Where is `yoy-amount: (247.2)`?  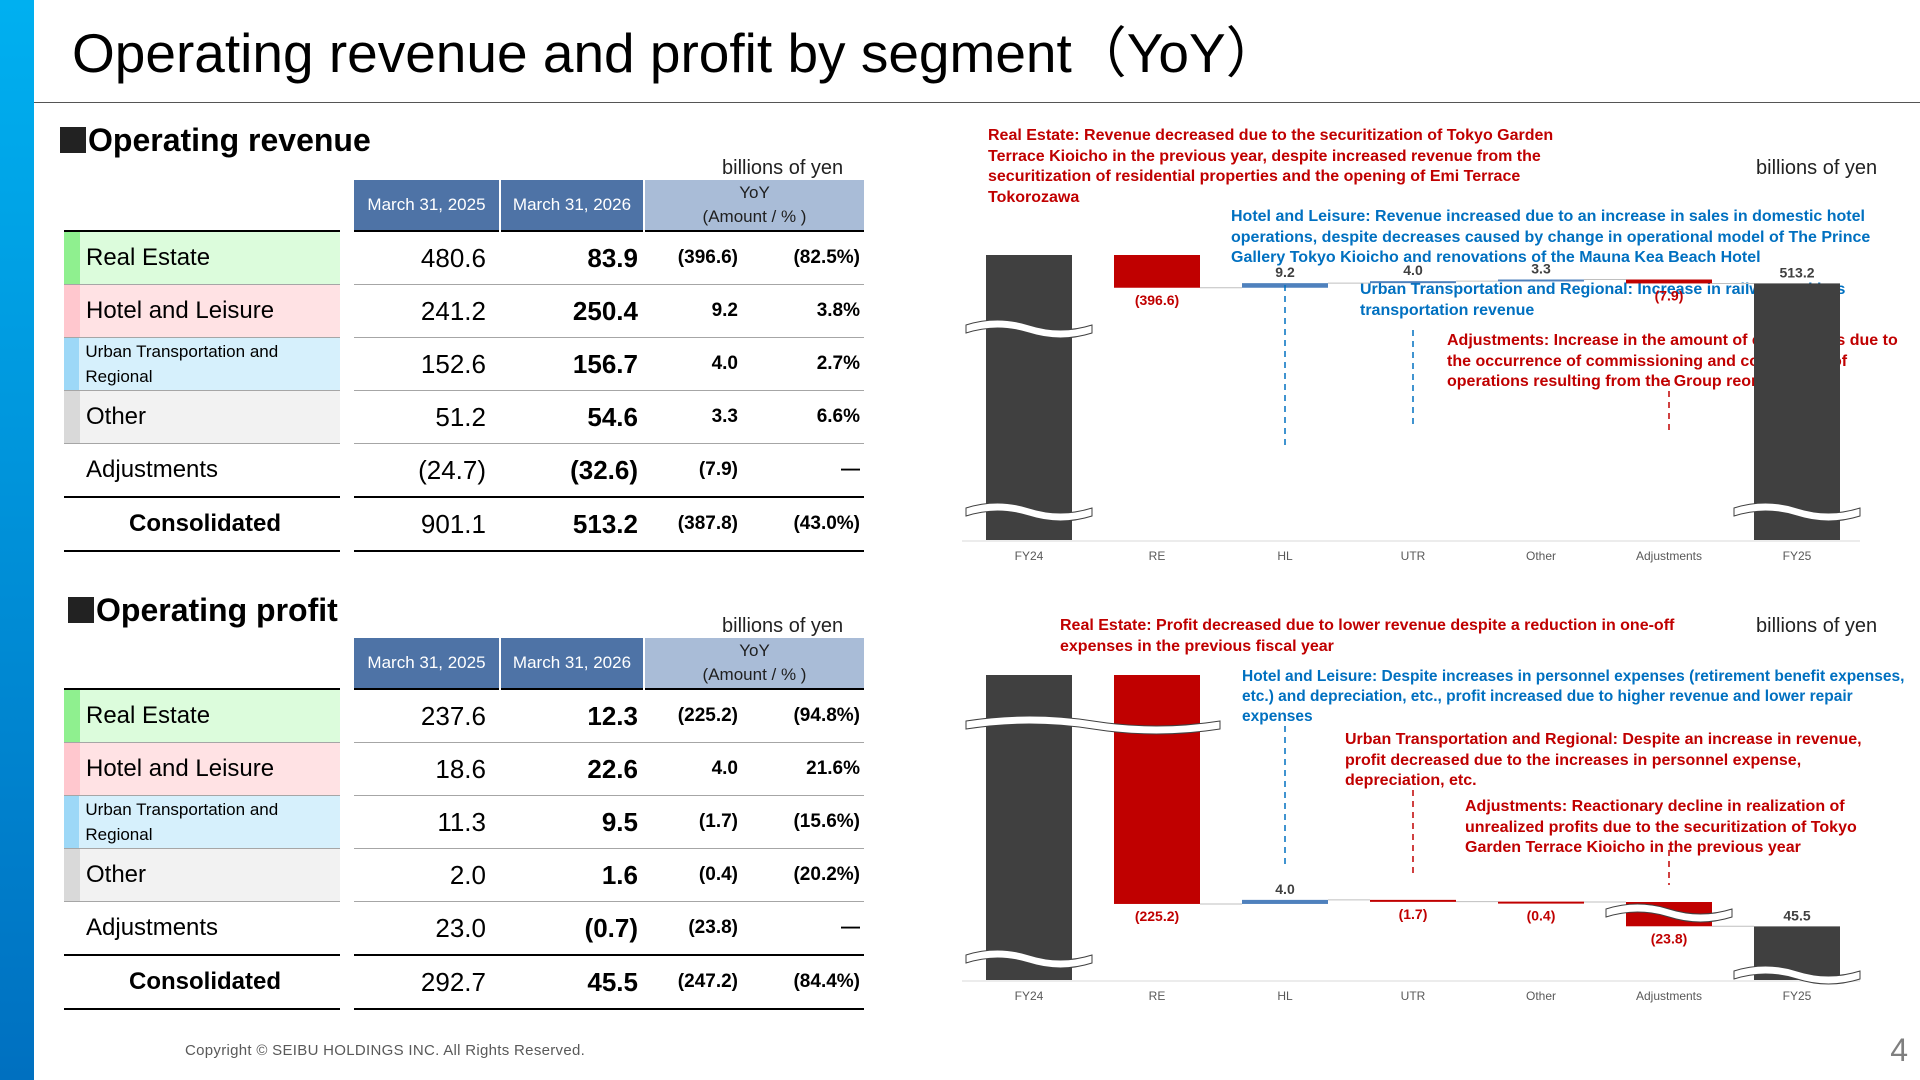 yoy-amount: (247.2) is located at coordinates (694, 982).